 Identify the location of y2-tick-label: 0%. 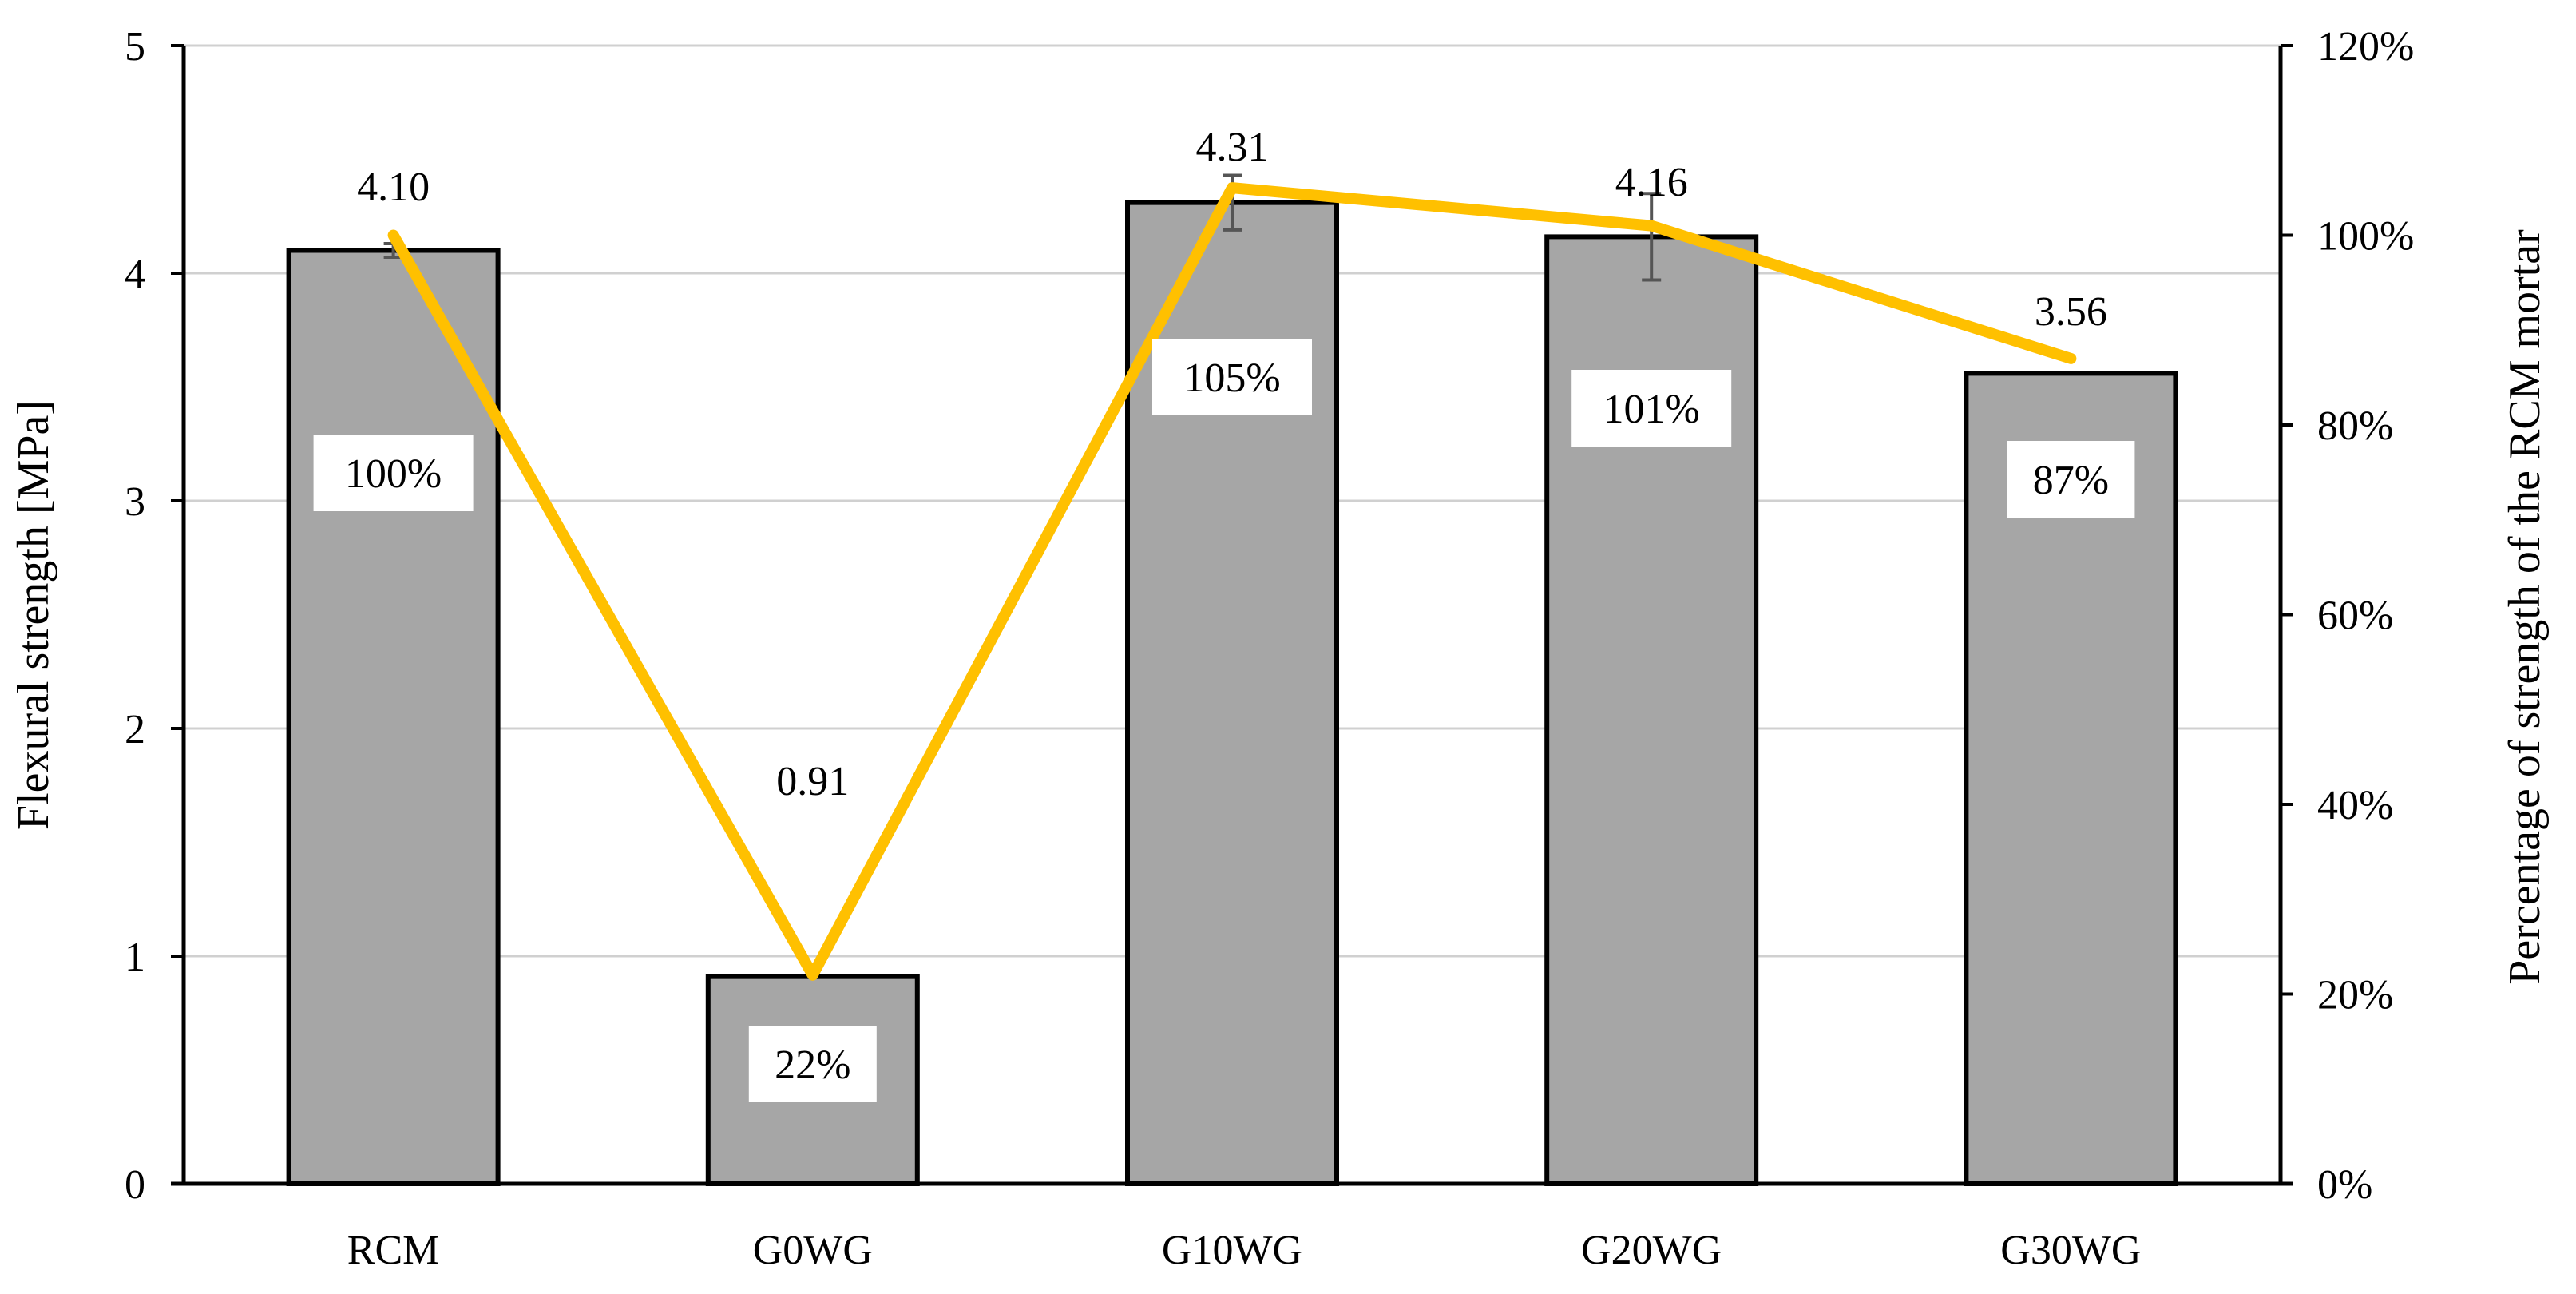
(2344, 1185).